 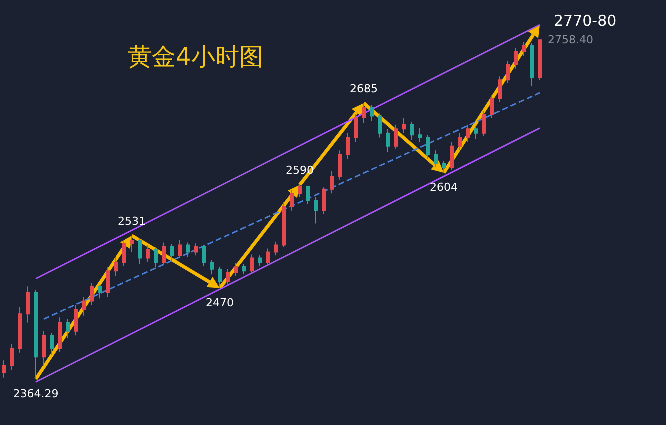 I want to click on annotation: 2531, so click(x=132, y=221).